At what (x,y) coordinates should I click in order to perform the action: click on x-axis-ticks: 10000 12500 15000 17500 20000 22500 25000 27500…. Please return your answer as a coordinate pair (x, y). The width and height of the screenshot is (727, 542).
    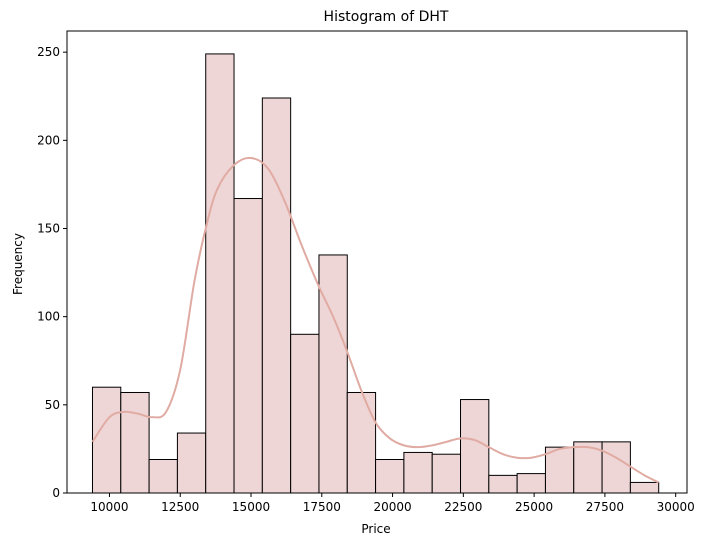
    Looking at the image, I should click on (392, 503).